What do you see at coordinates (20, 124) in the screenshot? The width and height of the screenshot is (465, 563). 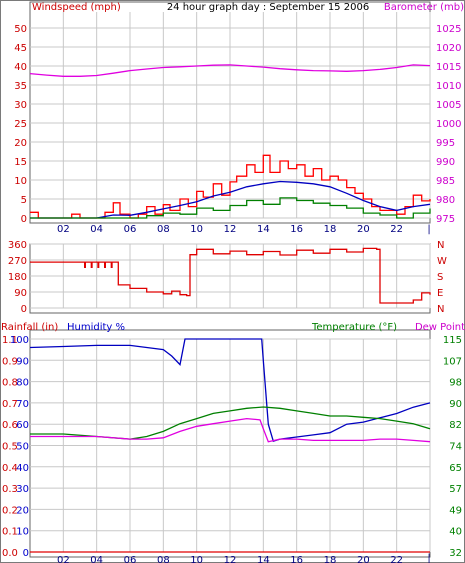 I see `y-tick-label-windspeed: 25` at bounding box center [20, 124].